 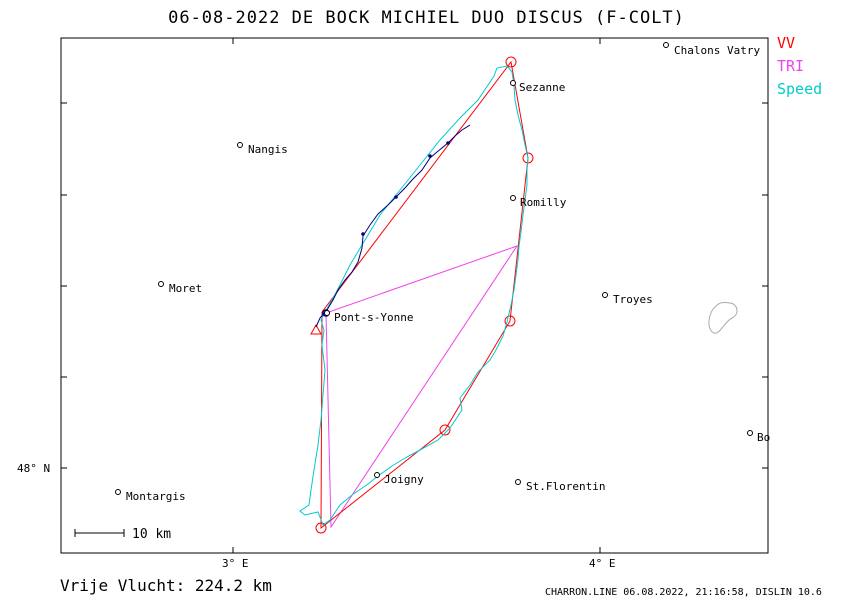 What do you see at coordinates (542, 87) in the screenshot?
I see `place-sezanne: Sezanne` at bounding box center [542, 87].